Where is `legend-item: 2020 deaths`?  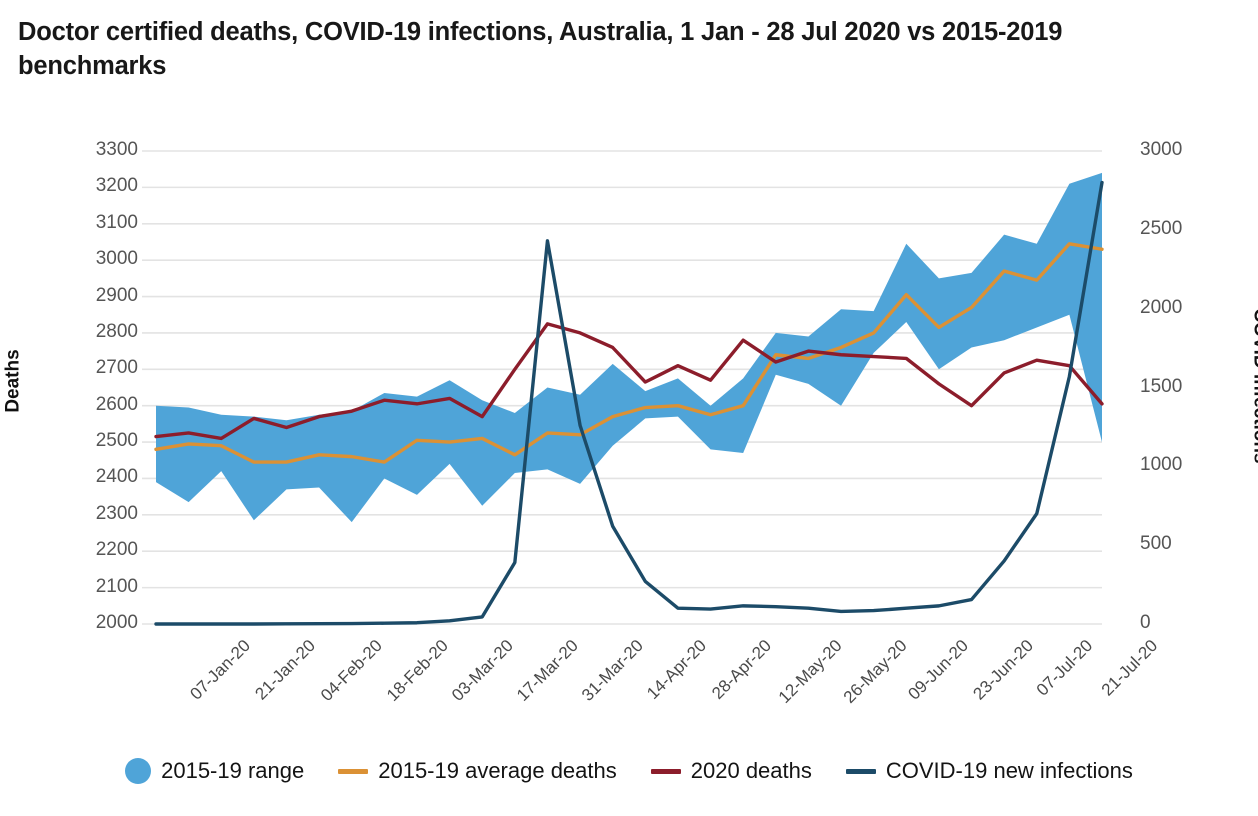 legend-item: 2020 deaths is located at coordinates (731, 771).